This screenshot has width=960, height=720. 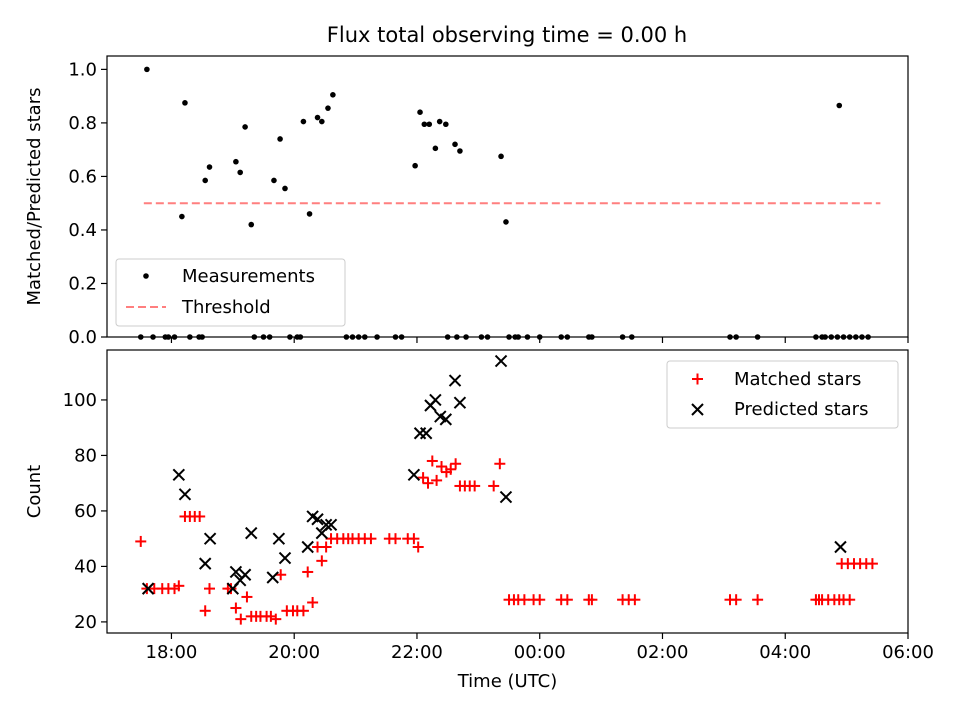 What do you see at coordinates (85, 566) in the screenshot?
I see `y-tick-label: 40` at bounding box center [85, 566].